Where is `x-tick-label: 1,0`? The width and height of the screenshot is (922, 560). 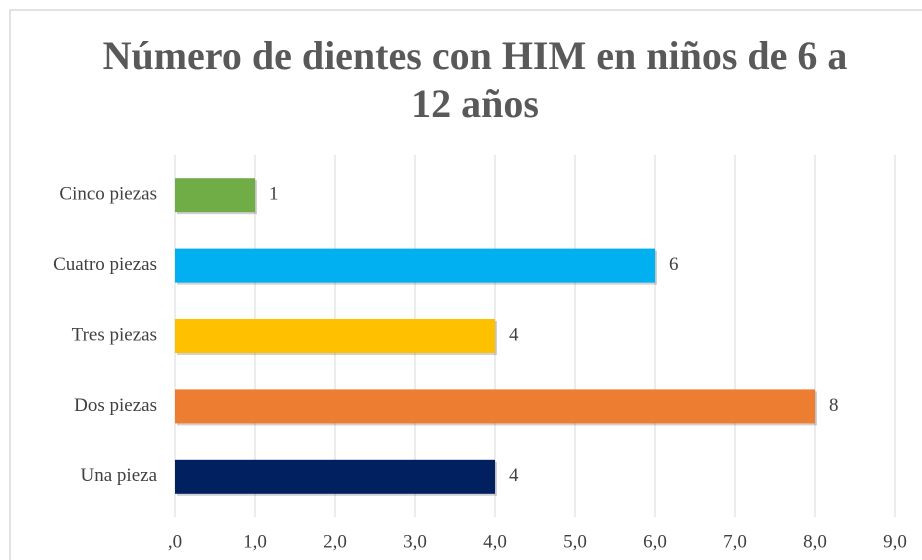
x-tick-label: 1,0 is located at coordinates (255, 541).